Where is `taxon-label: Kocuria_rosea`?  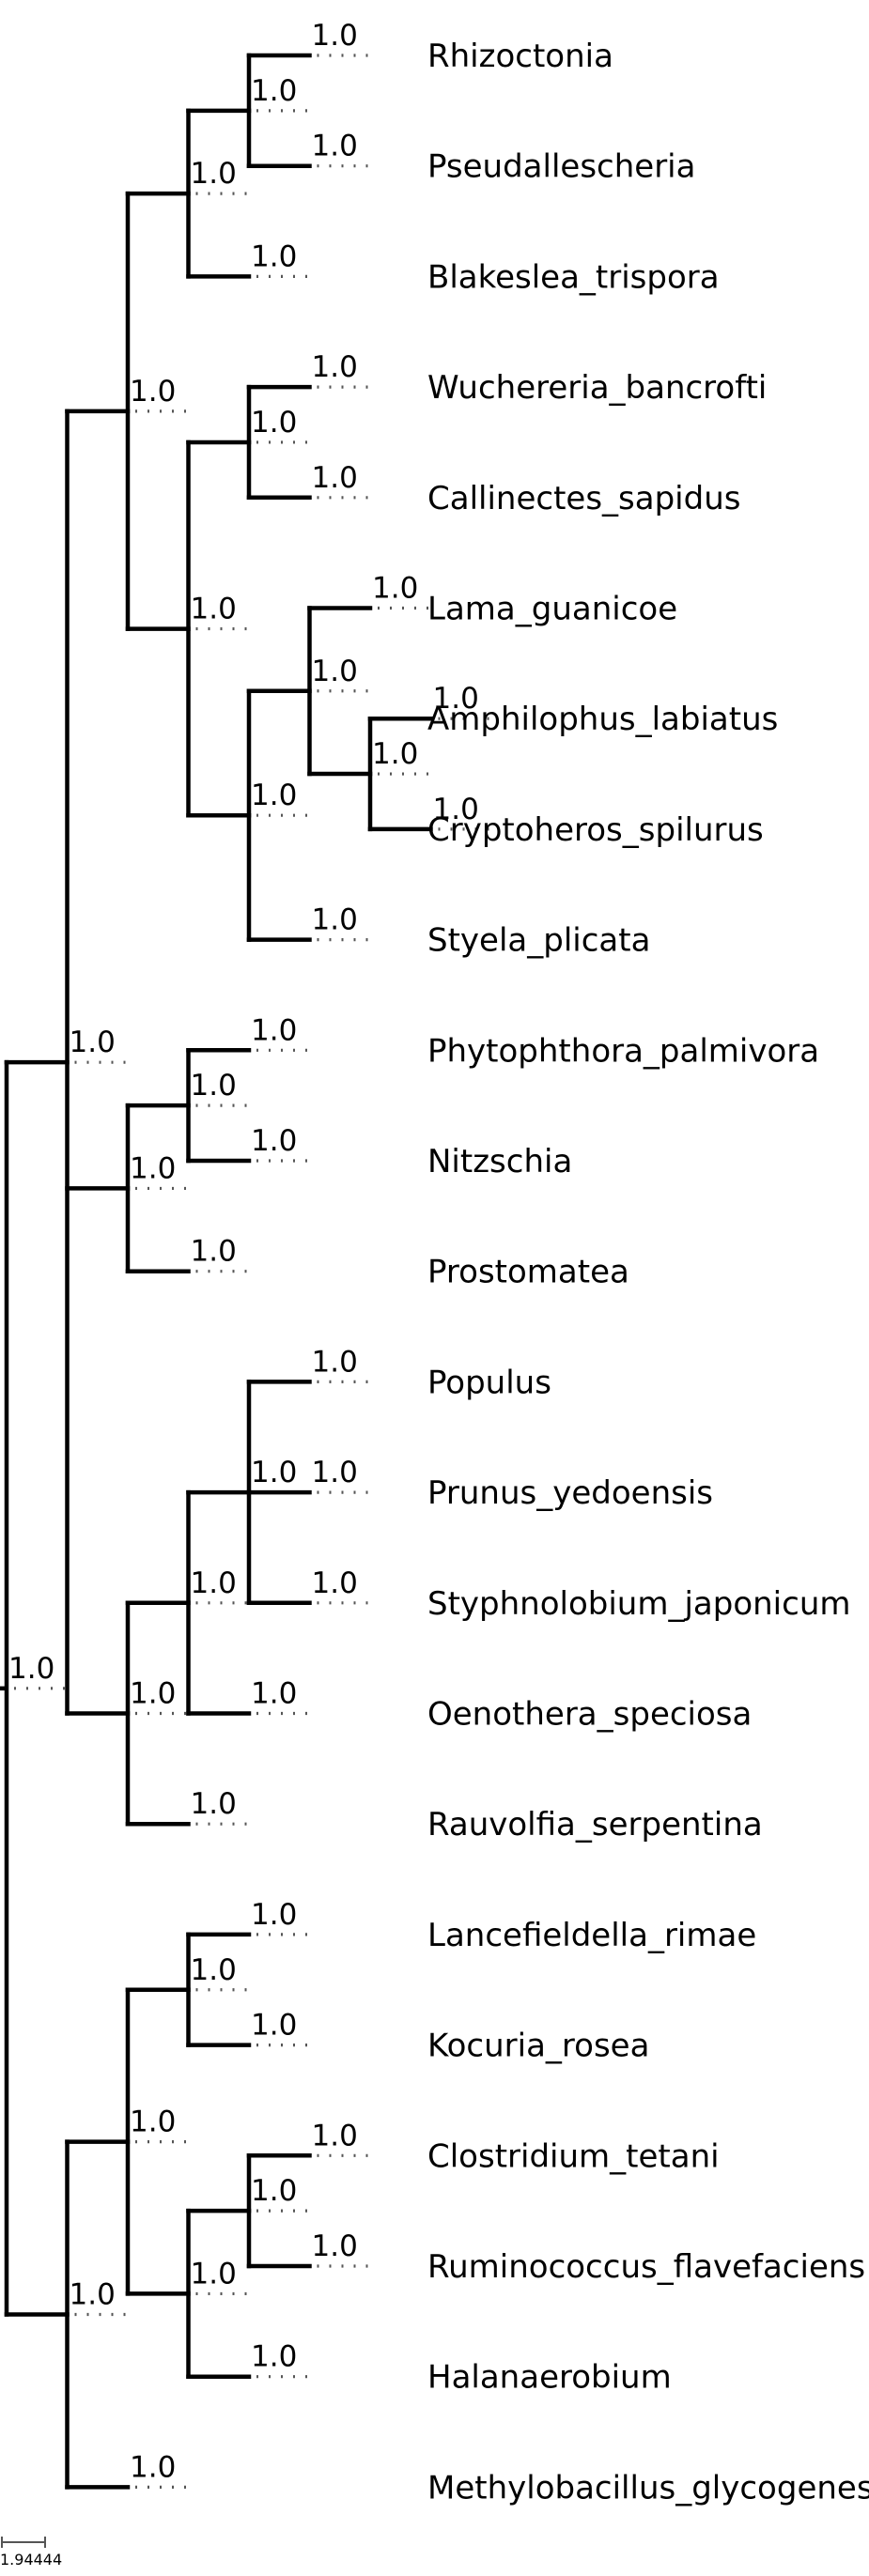
taxon-label: Kocuria_rosea is located at coordinates (538, 2046).